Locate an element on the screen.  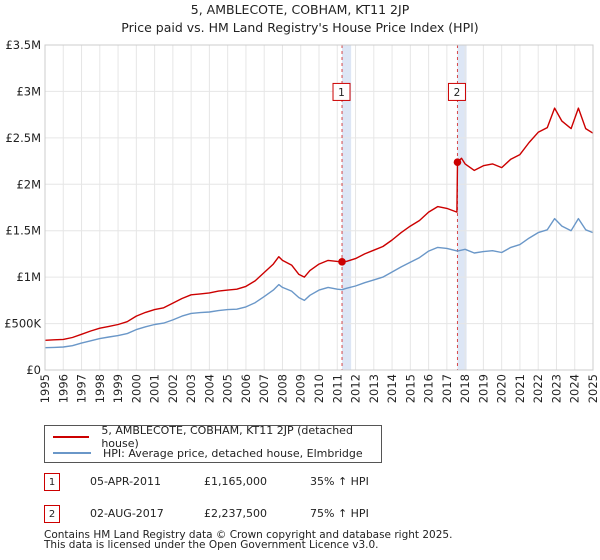
x-tick-label: 2024 is located at coordinates (575, 388).